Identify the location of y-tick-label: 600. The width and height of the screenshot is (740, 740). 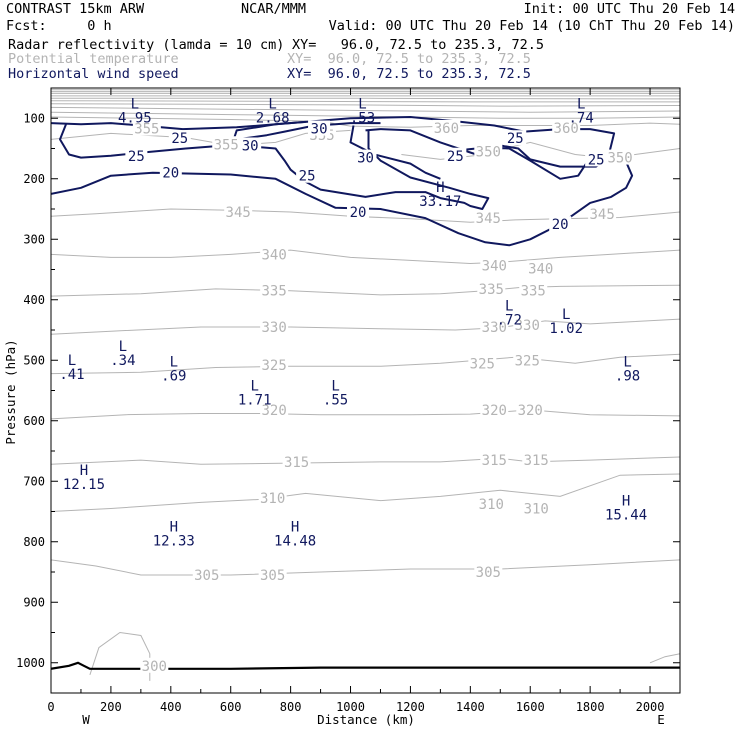
(34, 421).